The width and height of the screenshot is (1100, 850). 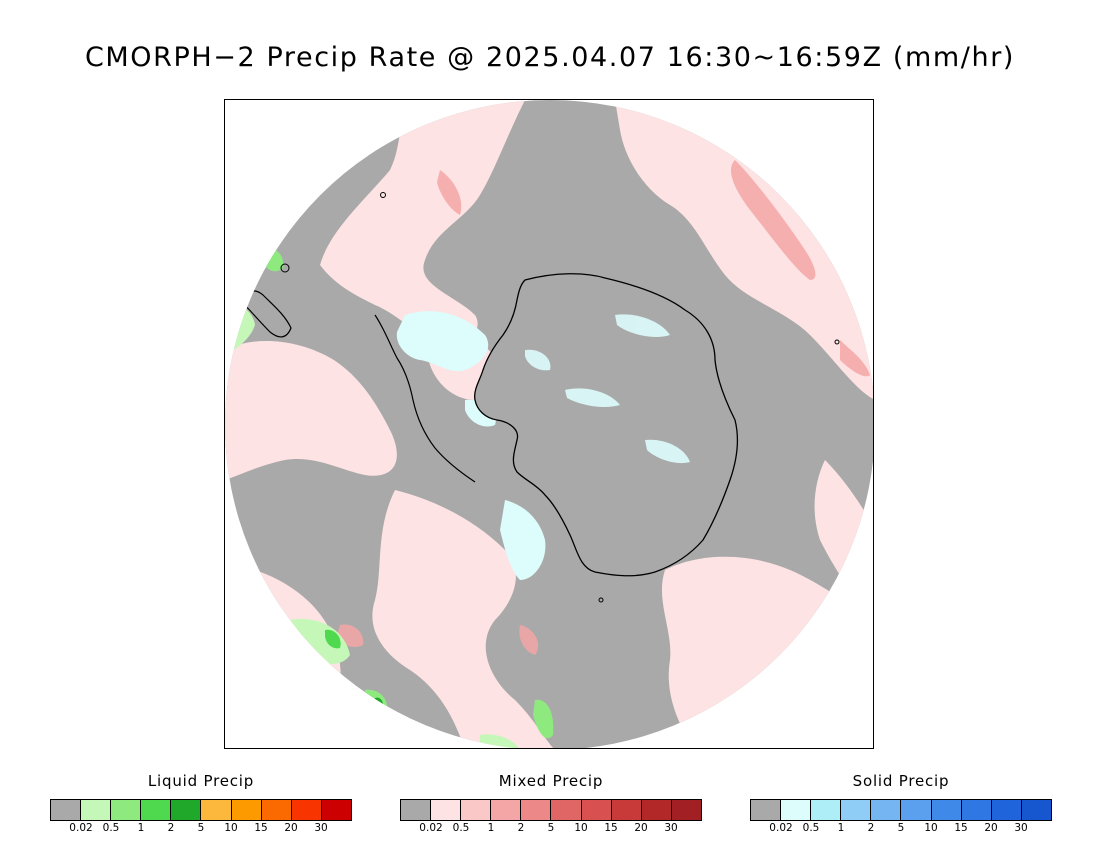 What do you see at coordinates (901, 781) in the screenshot?
I see `legend-title: Solid Precip` at bounding box center [901, 781].